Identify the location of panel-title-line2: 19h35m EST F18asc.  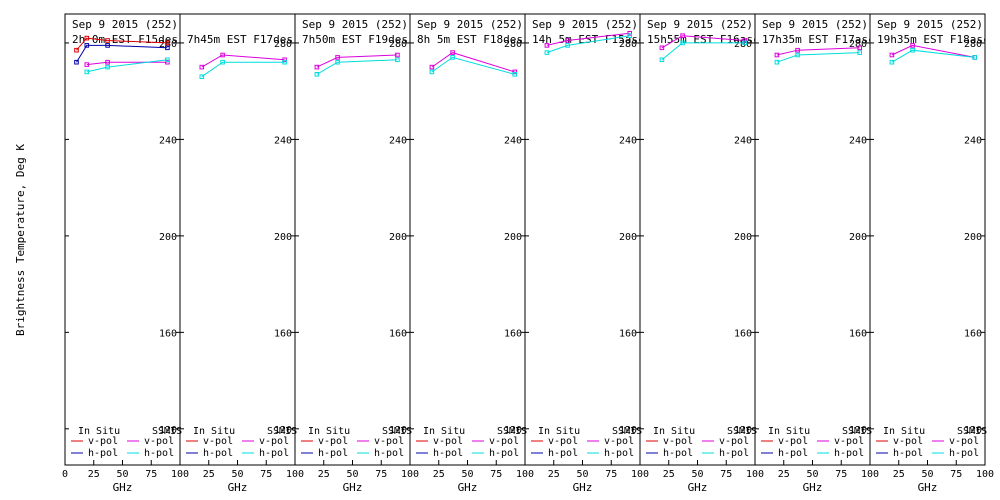
(933, 39).